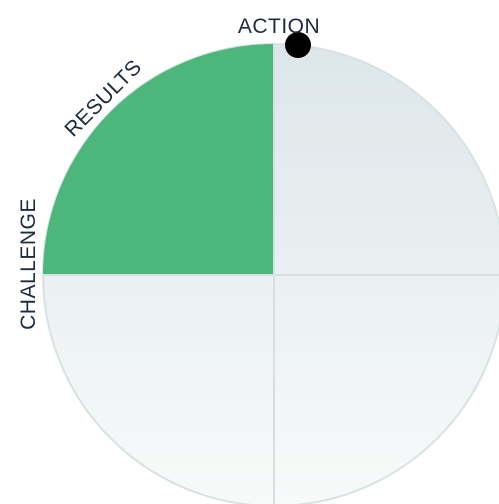  I want to click on label-action: ACTION, so click(279, 26).